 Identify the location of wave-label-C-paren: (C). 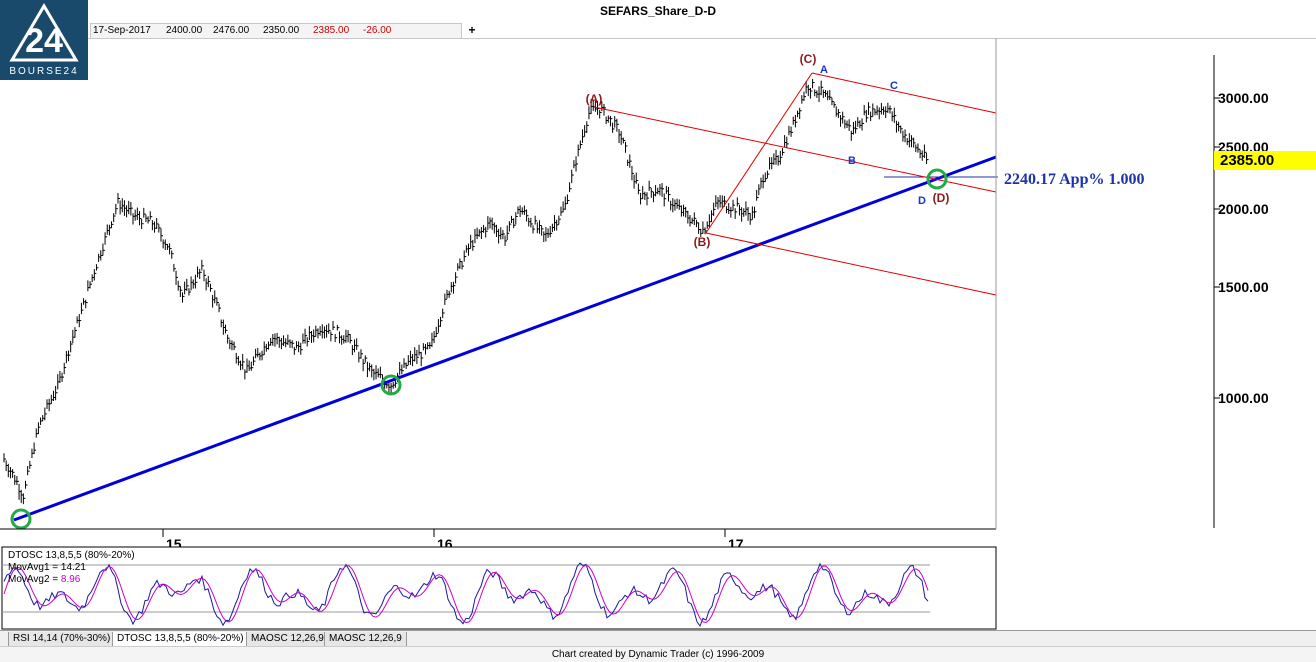
(808, 59).